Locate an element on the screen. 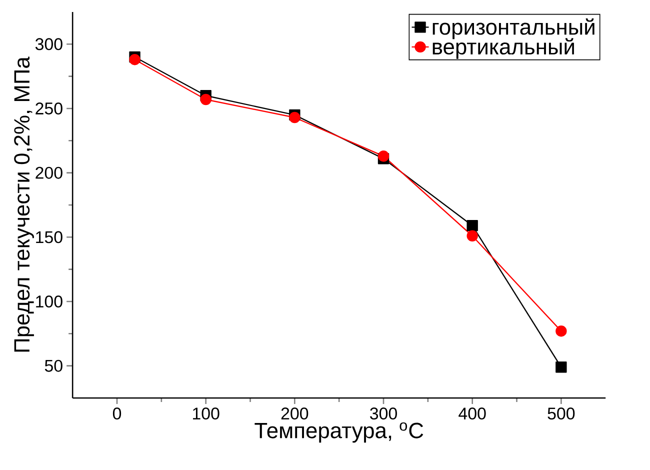 Image resolution: width=650 pixels, height=470 pixels. y-tick-label: 50 is located at coordinates (53, 366).